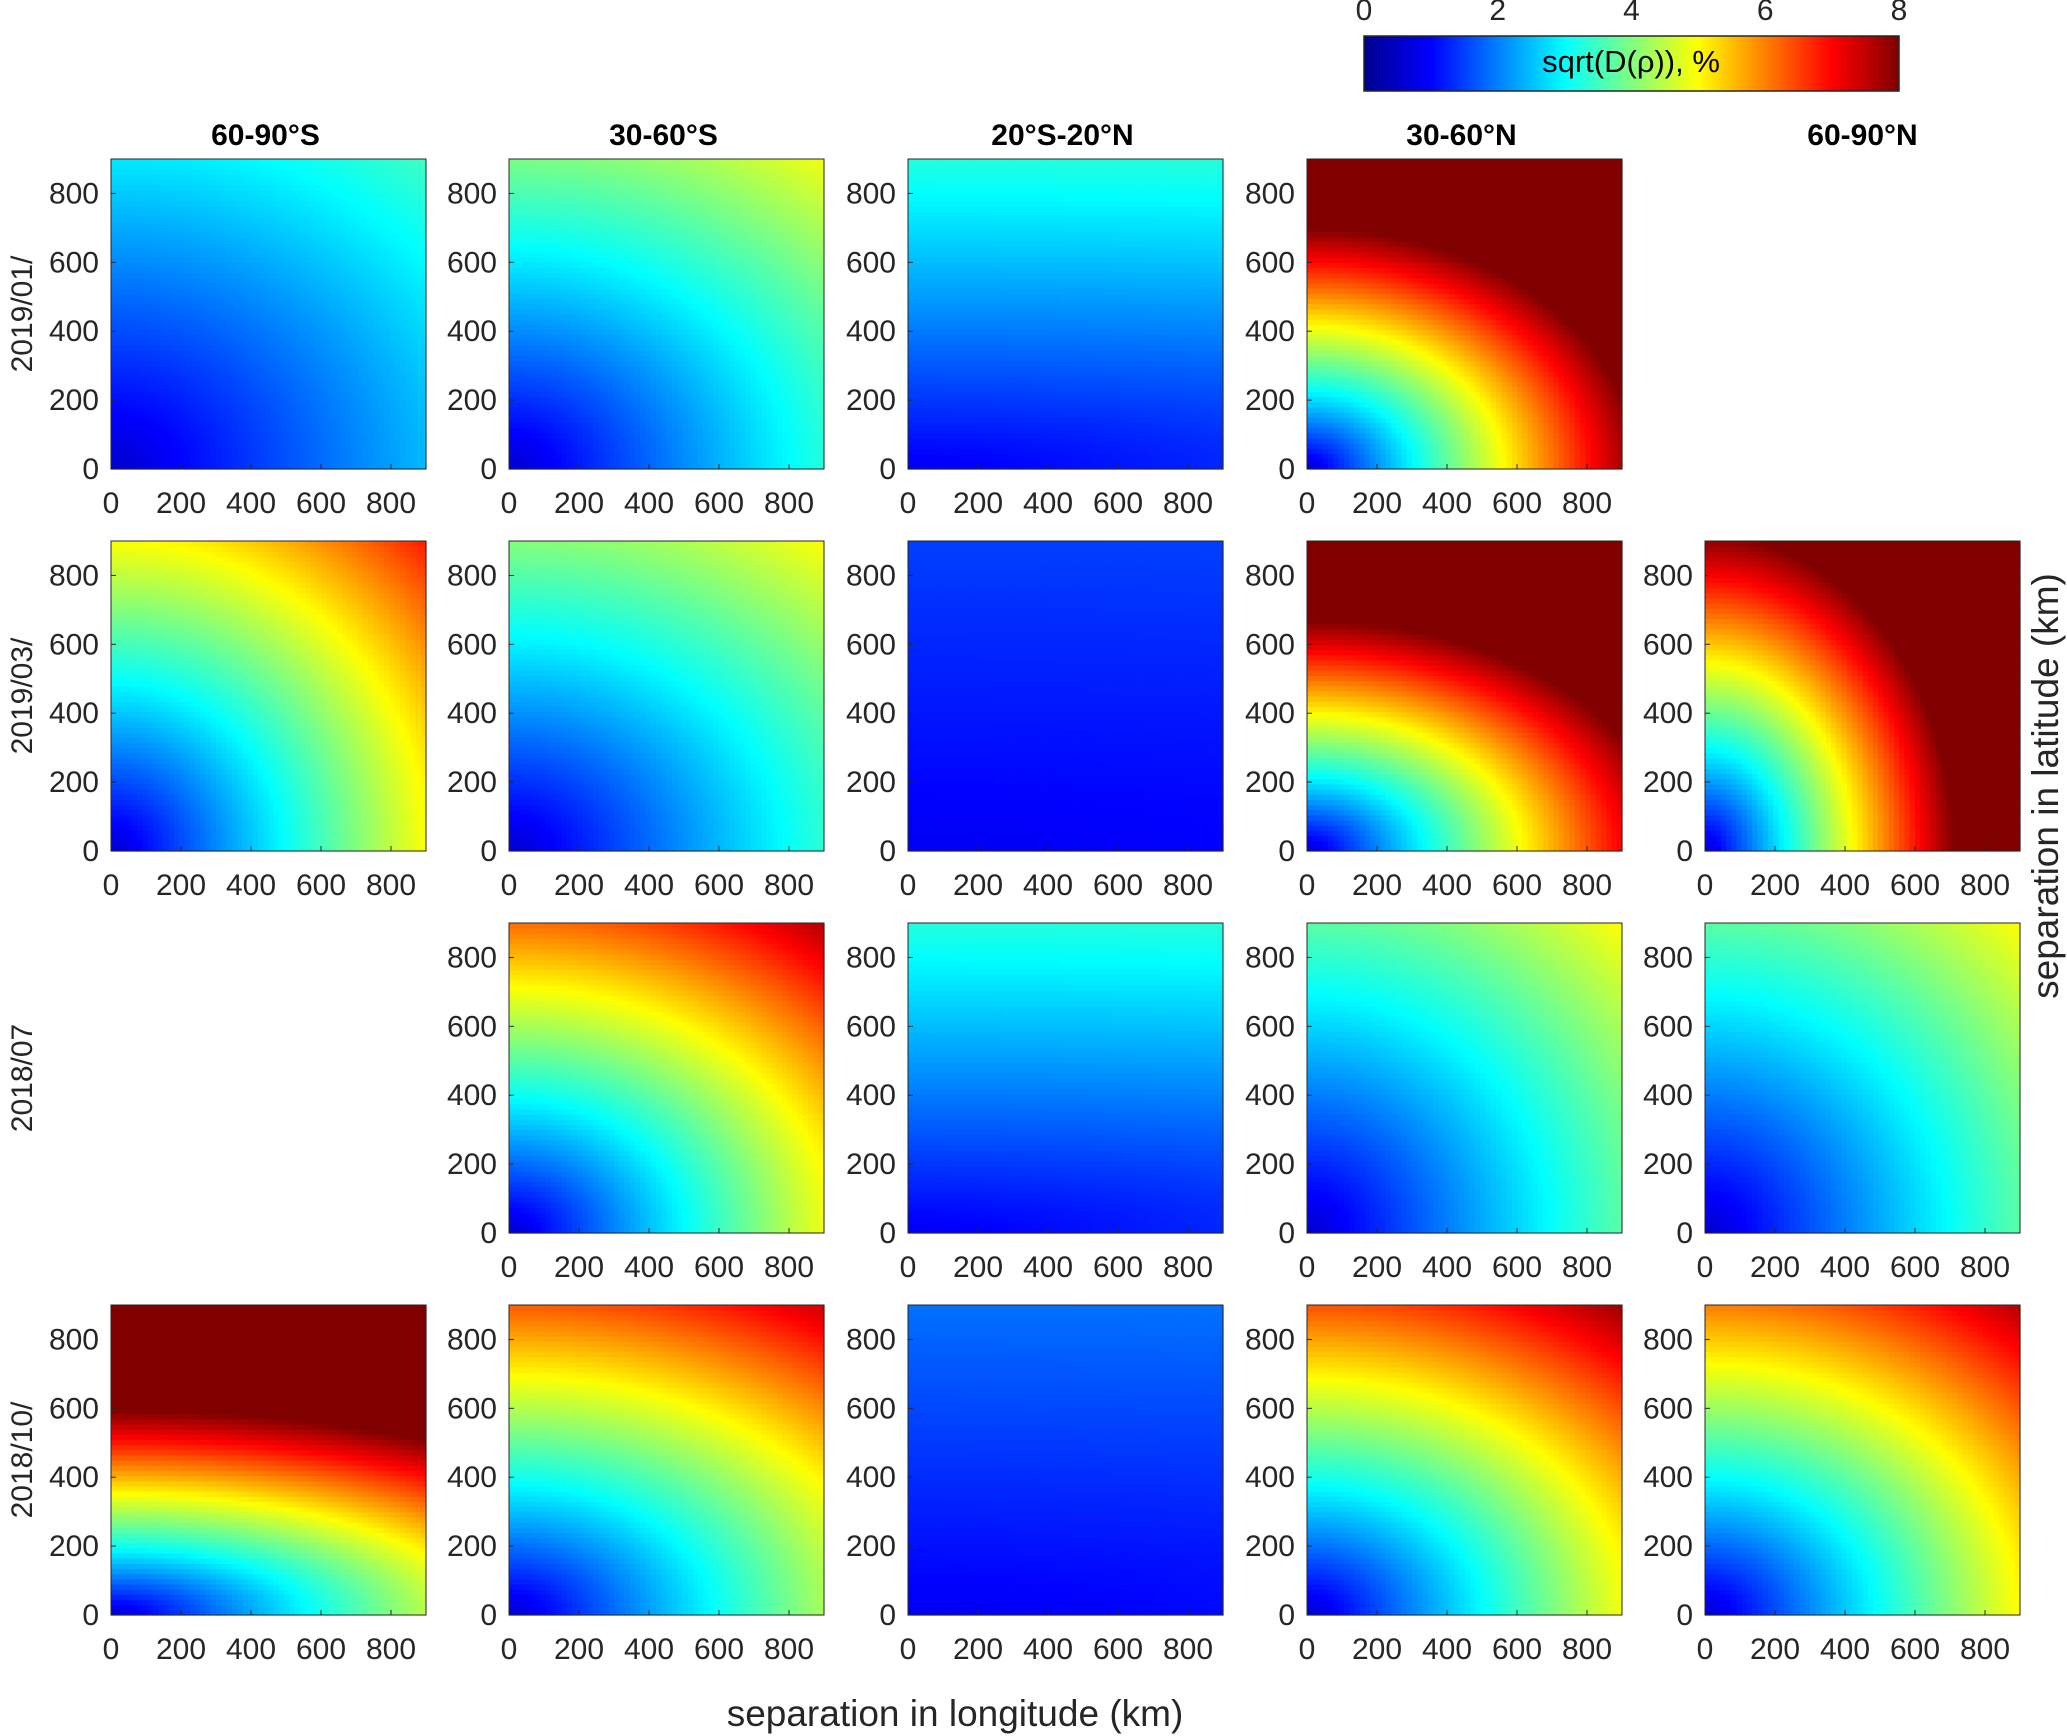 This screenshot has height=1736, width=2067. I want to click on row-label: 2019/01/, so click(22, 313).